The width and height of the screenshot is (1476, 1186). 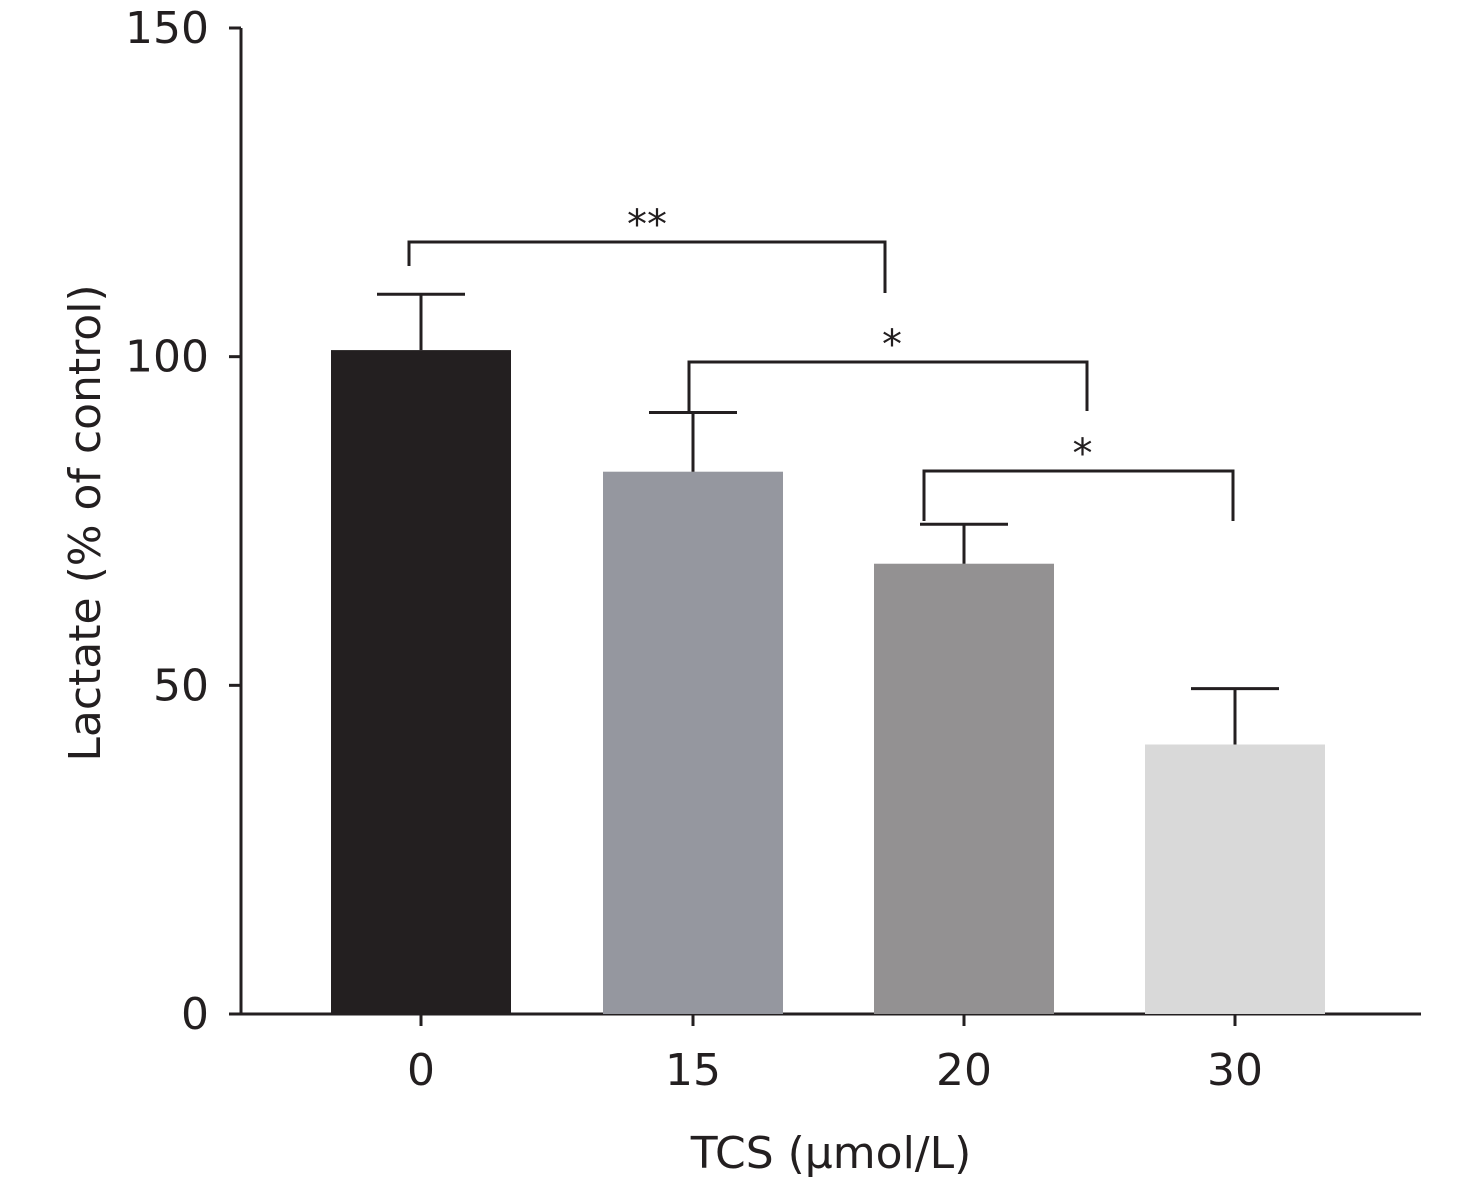 What do you see at coordinates (167, 28) in the screenshot?
I see `y-tick-label: 150` at bounding box center [167, 28].